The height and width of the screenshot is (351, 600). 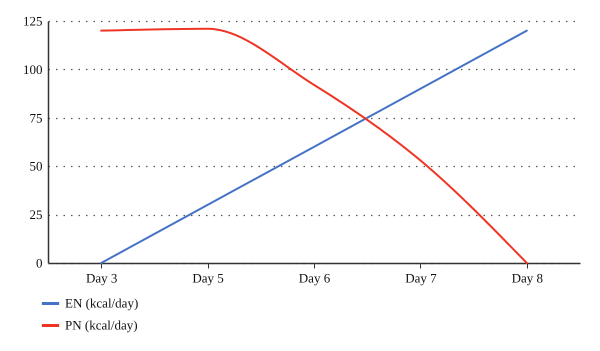 I want to click on x-tick-label: Day 6, so click(x=314, y=278).